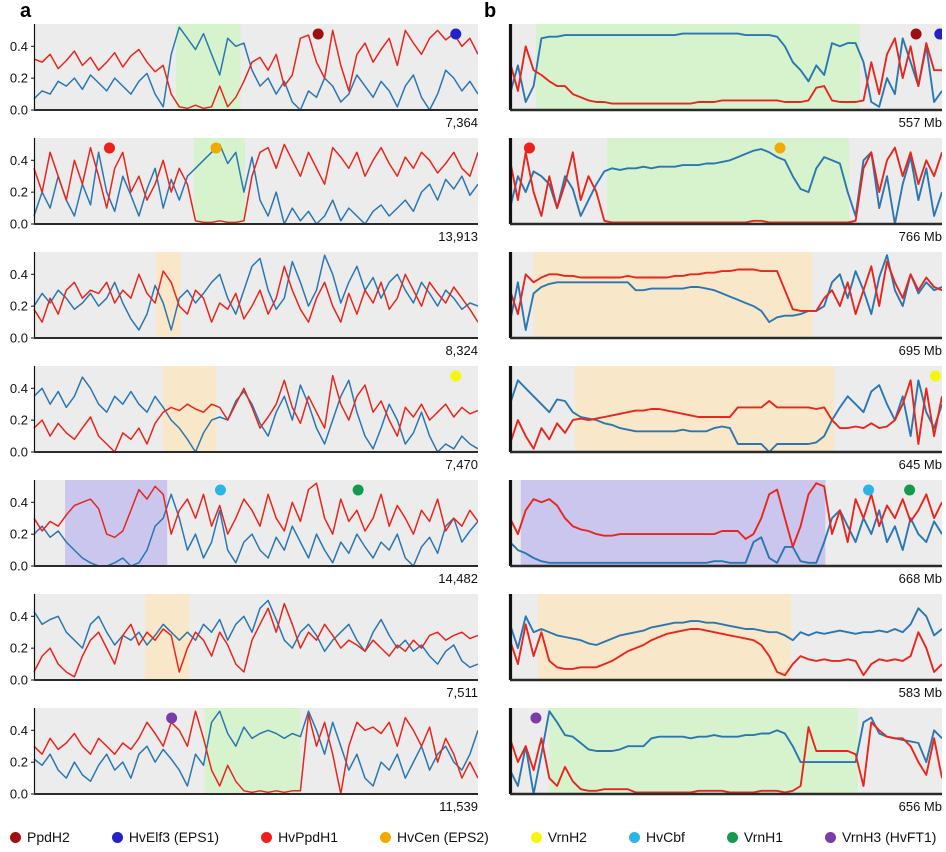 The width and height of the screenshot is (946, 852). Describe the element at coordinates (442, 837) in the screenshot. I see `legend-label: HvCen (EPS2)` at that location.